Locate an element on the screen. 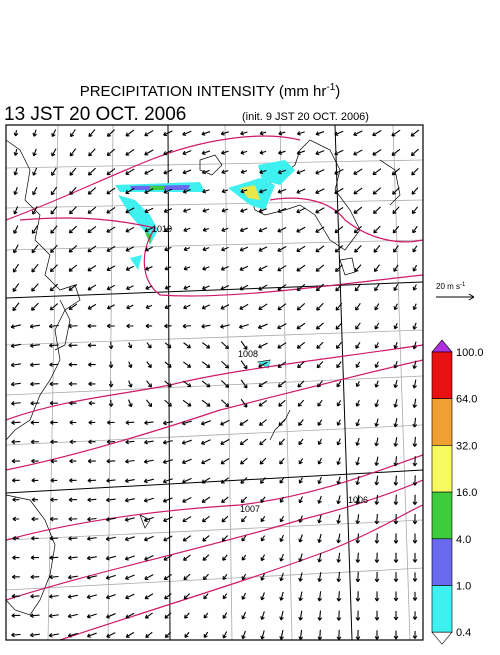  colorbar-label: 4.0 is located at coordinates (463, 540).